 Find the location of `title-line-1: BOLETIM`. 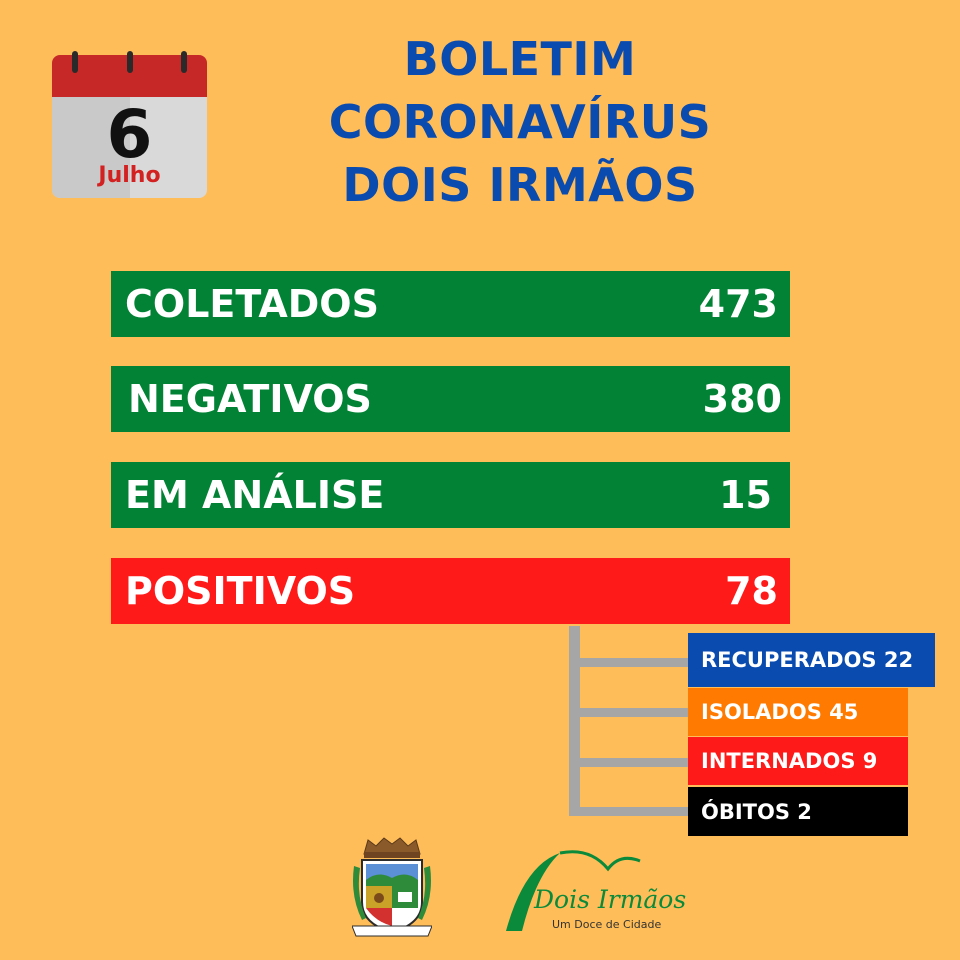

title-line-1: BOLETIM is located at coordinates (520, 59).